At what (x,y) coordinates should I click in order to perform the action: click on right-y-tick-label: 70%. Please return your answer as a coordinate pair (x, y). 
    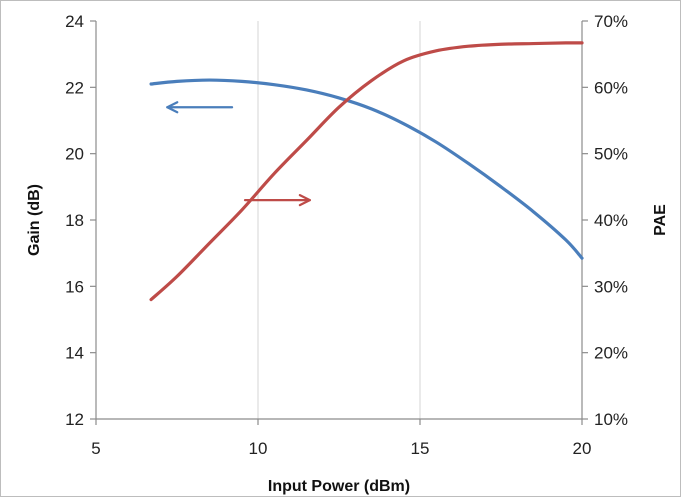
    Looking at the image, I should click on (611, 21).